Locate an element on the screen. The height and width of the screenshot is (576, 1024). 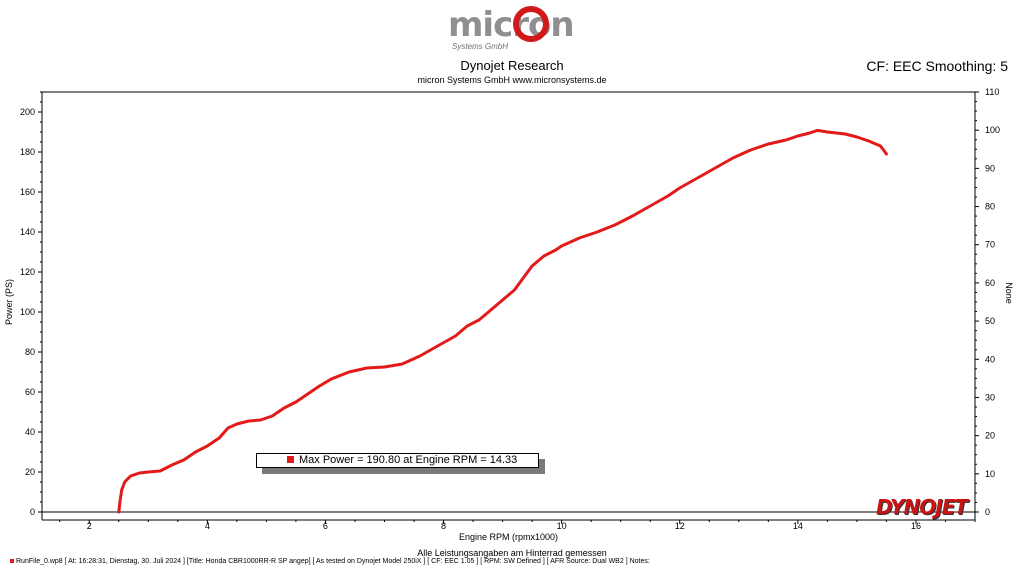
x-tick-label: 8 is located at coordinates (443, 526).